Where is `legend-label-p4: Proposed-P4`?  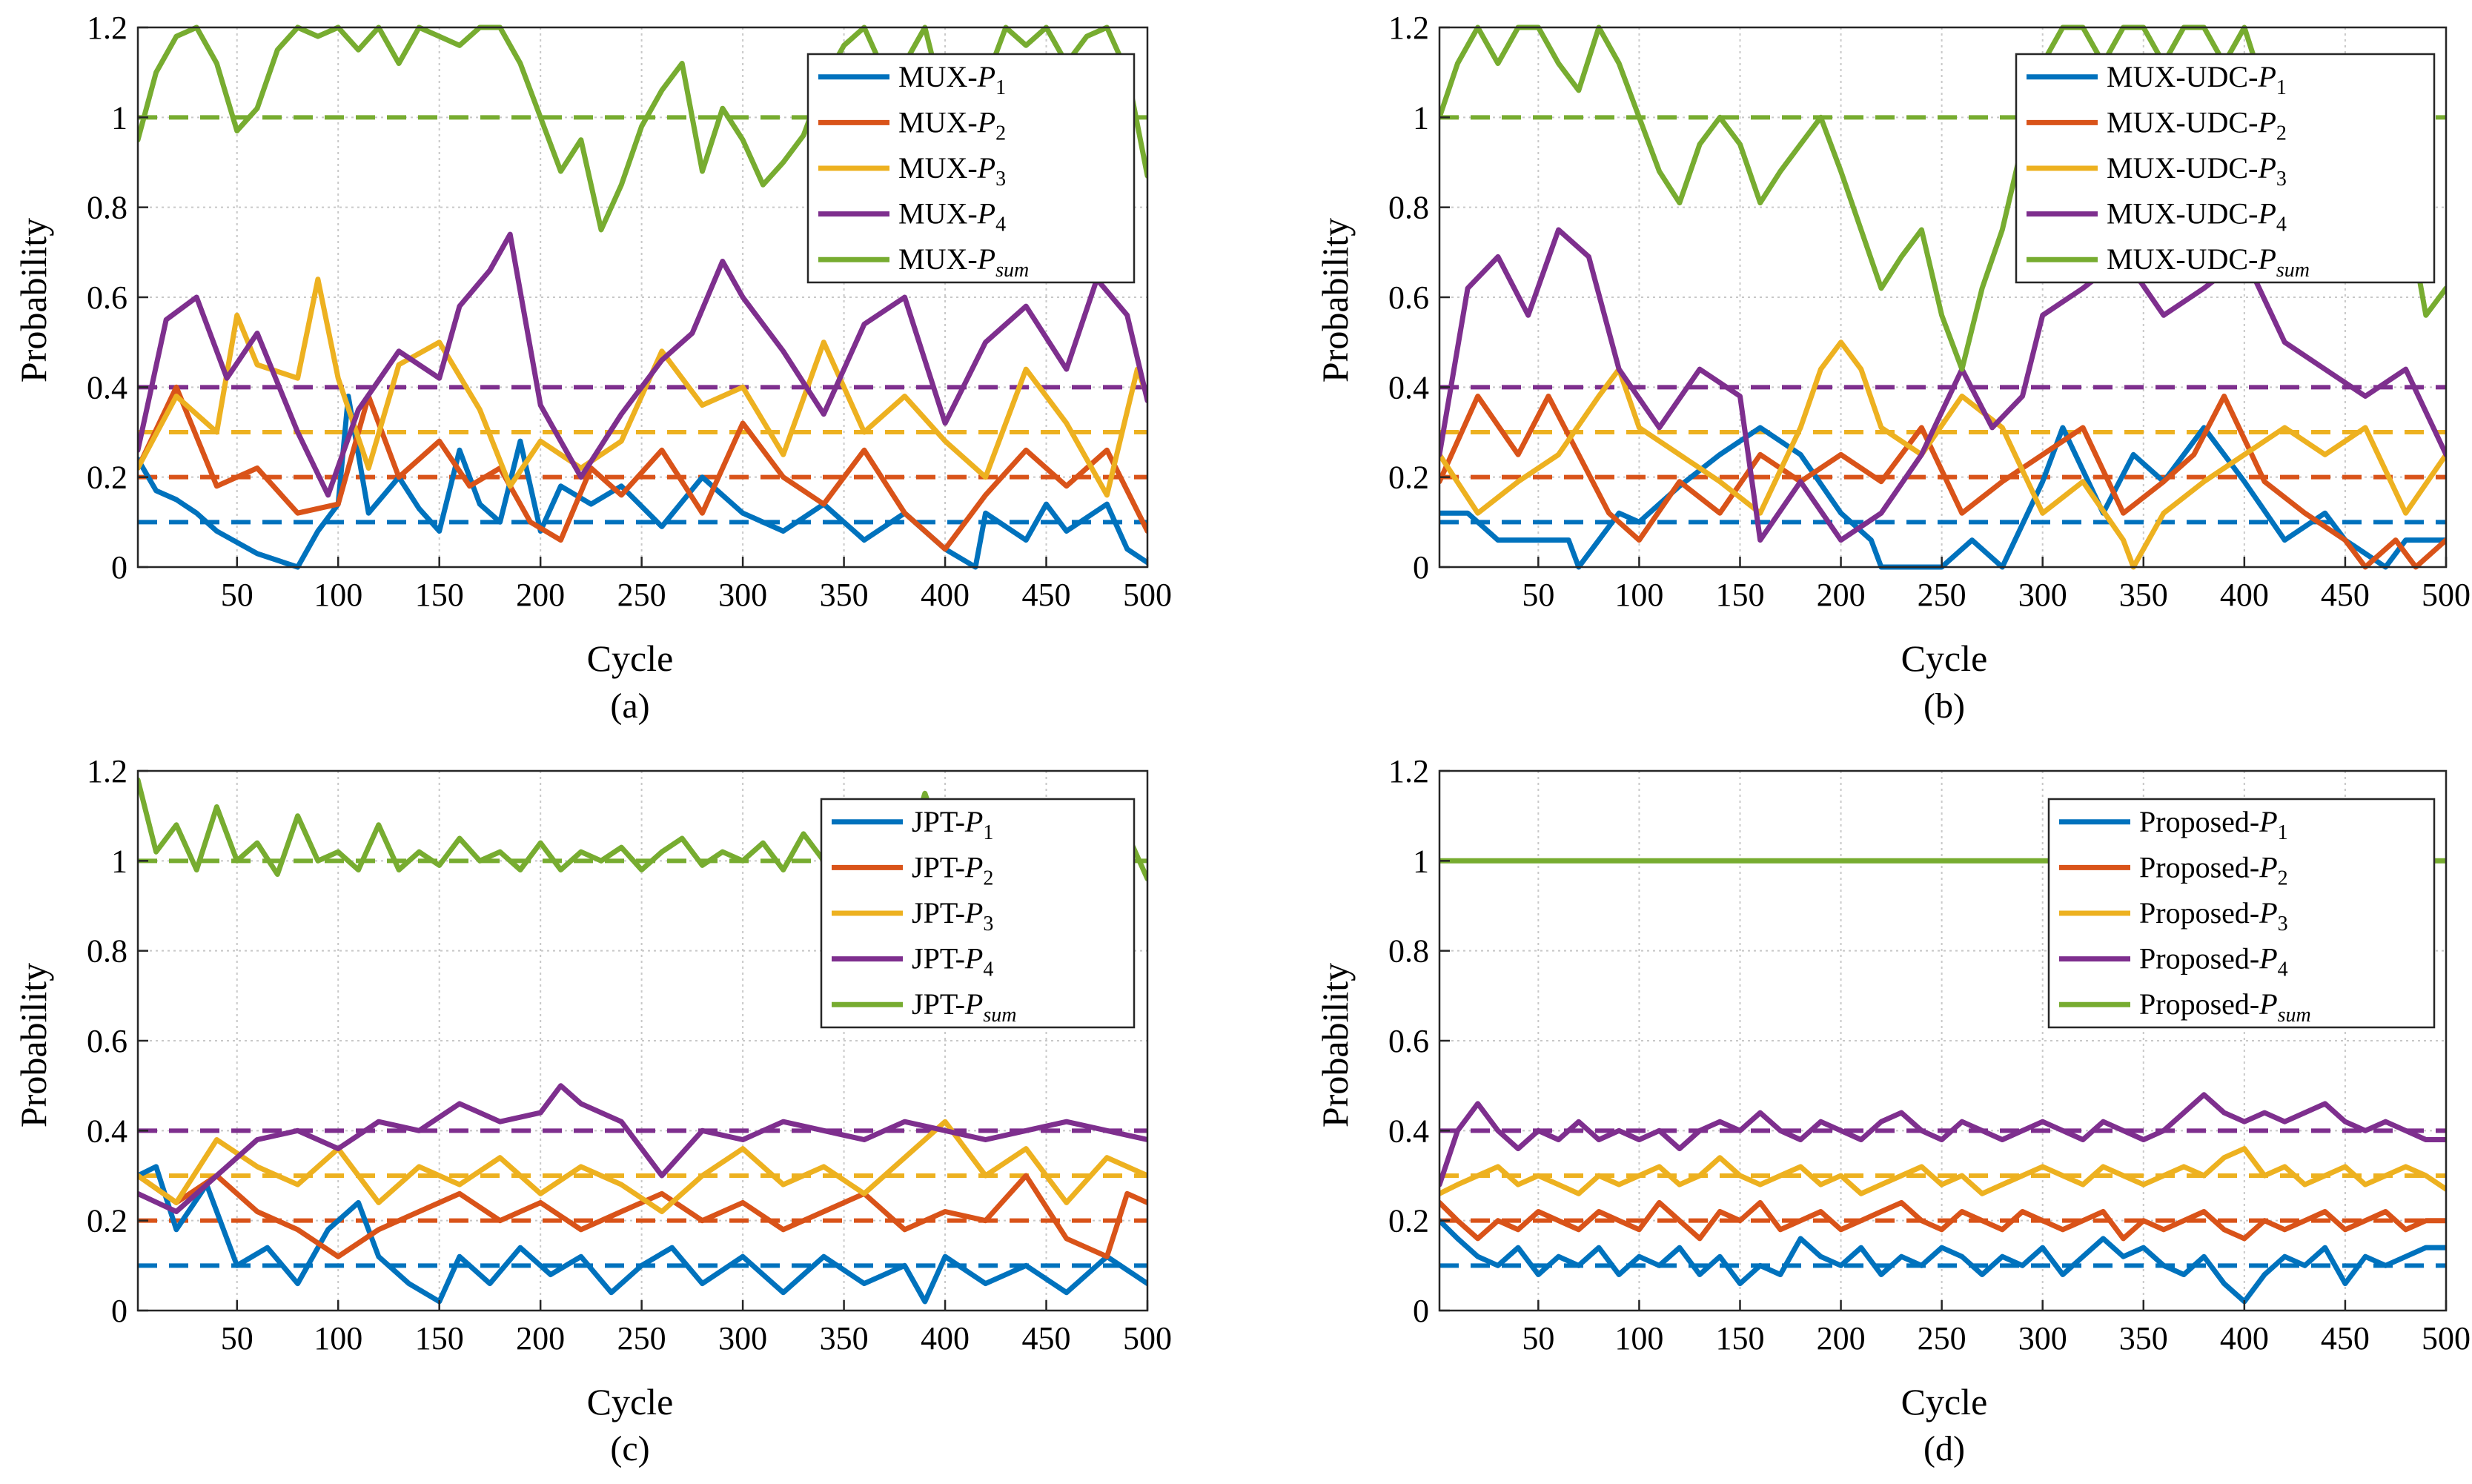
legend-label-p4: Proposed-P4 is located at coordinates (2213, 961).